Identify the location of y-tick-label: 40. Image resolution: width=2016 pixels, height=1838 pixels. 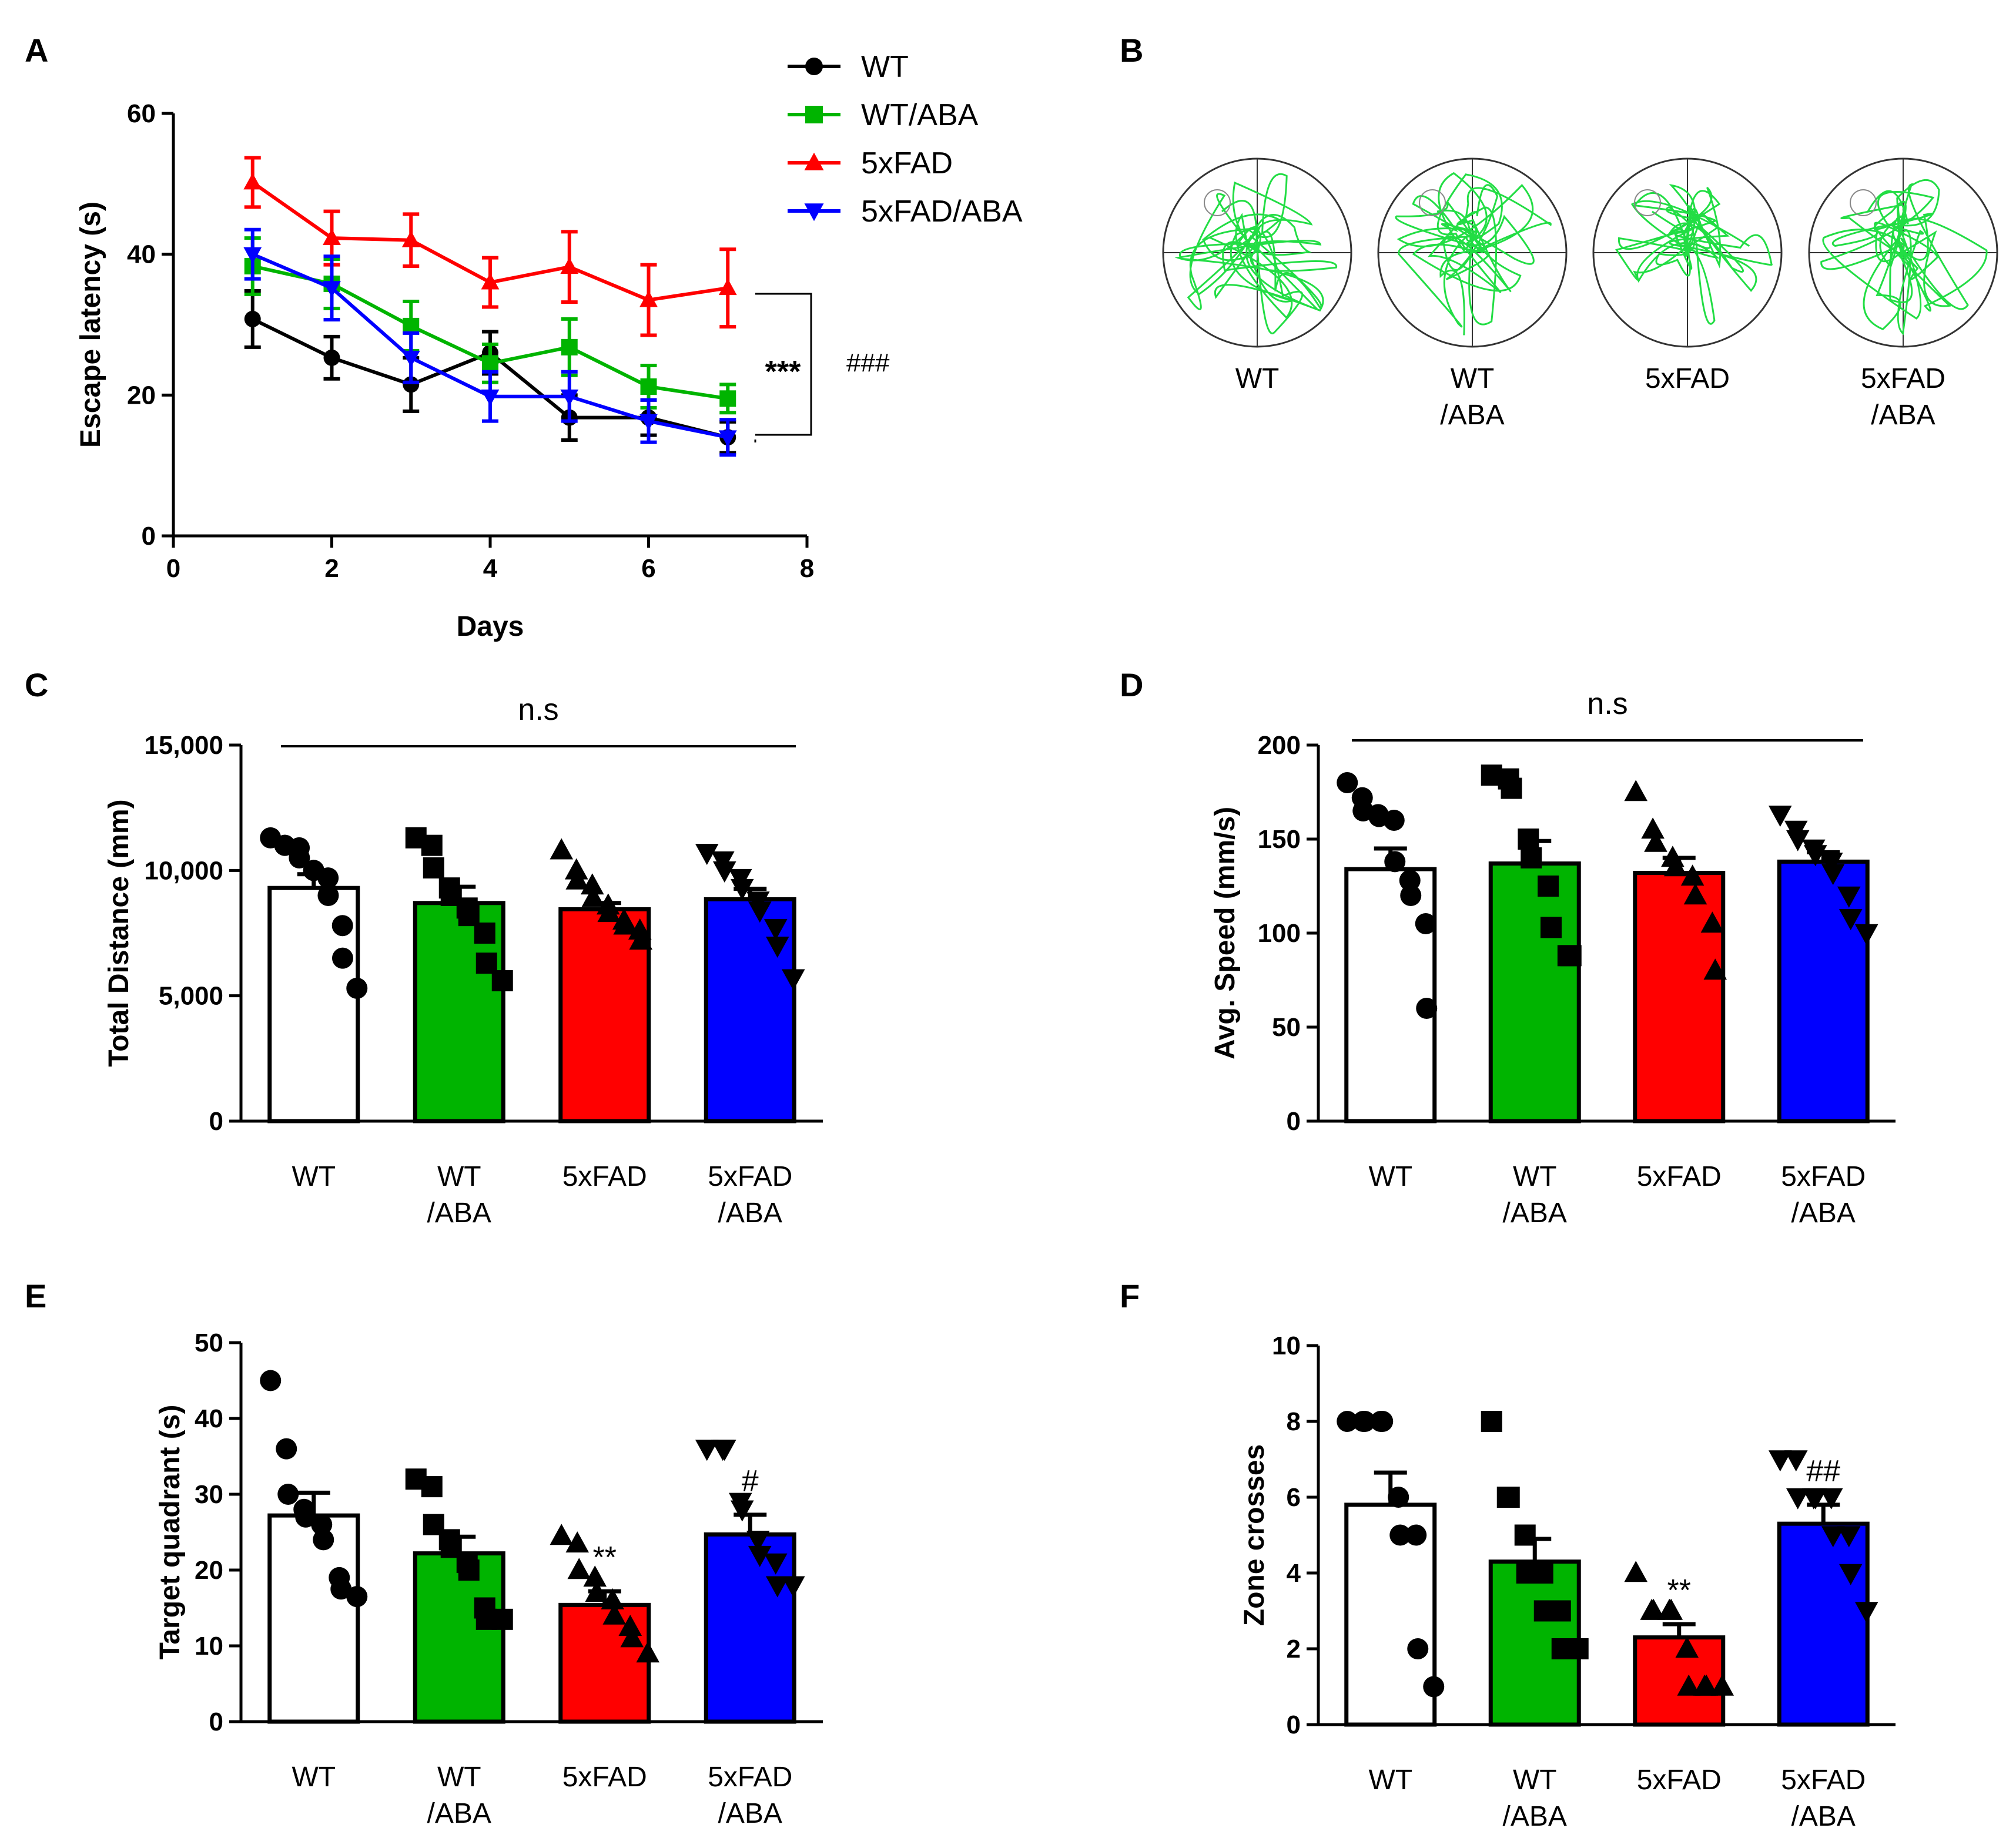
(141, 254).